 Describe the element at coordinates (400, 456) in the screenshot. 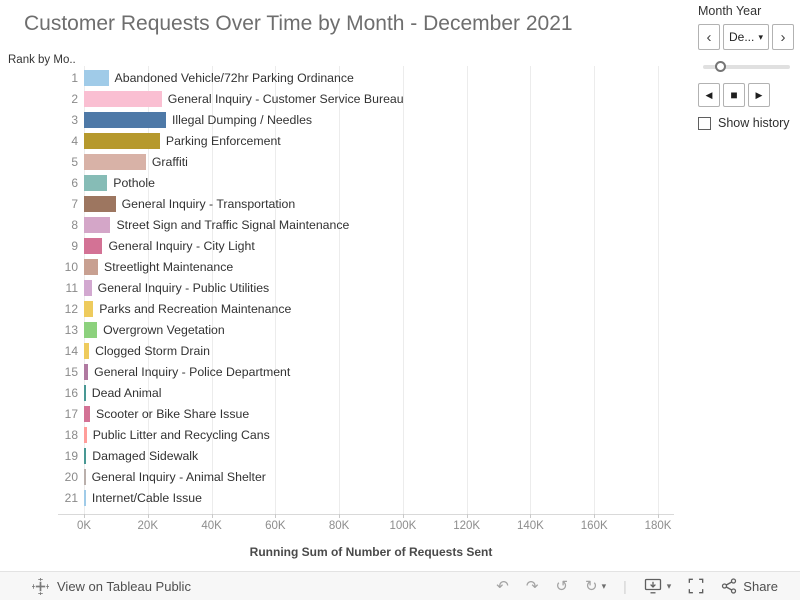

I see `table-row: 19 Damaged Sidewalk` at that location.